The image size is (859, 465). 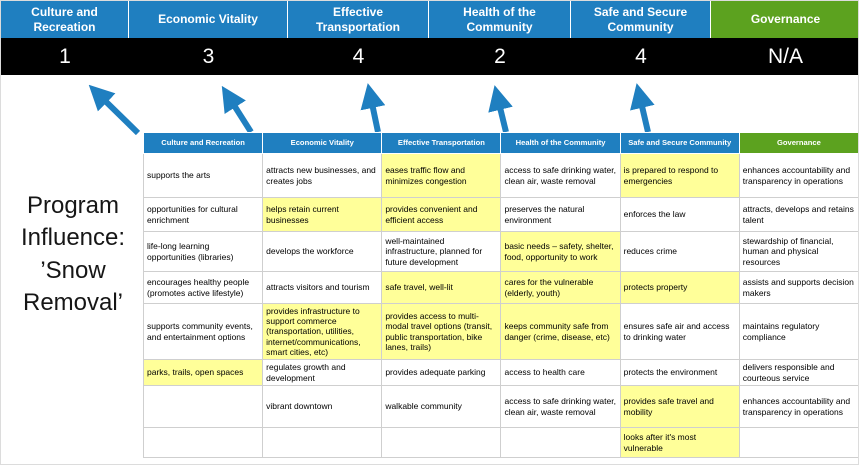 What do you see at coordinates (441, 406) in the screenshot?
I see `matrix-cell: walkable community` at bounding box center [441, 406].